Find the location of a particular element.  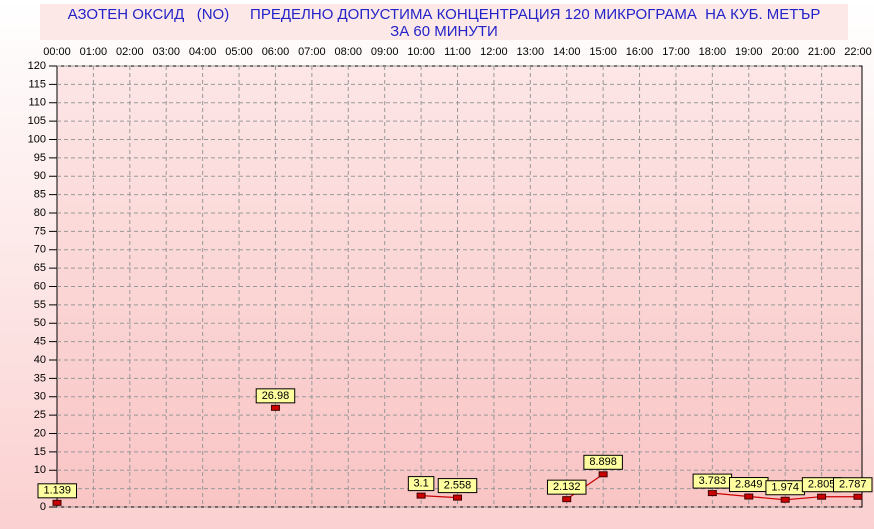

x-tick-label: 12:00 is located at coordinates (494, 52).